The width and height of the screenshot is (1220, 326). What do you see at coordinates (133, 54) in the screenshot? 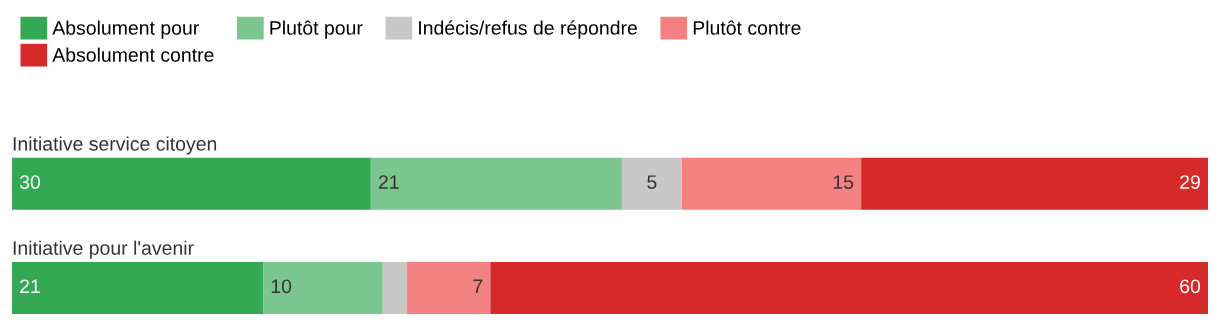
I see `legend-label: Absolument contre` at bounding box center [133, 54].